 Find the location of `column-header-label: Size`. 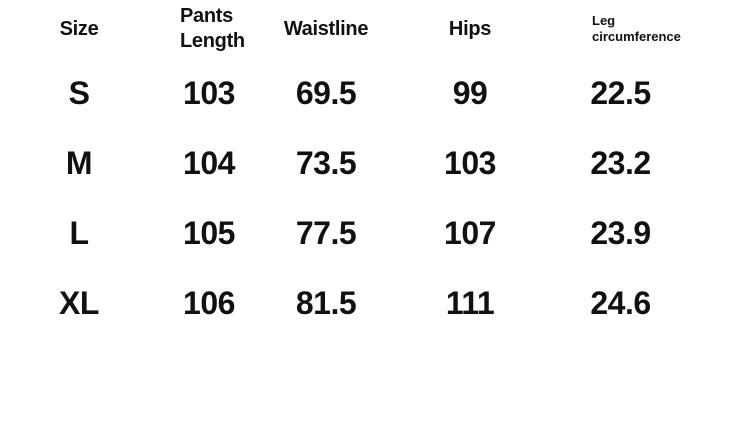

column-header-label: Size is located at coordinates (79, 28).